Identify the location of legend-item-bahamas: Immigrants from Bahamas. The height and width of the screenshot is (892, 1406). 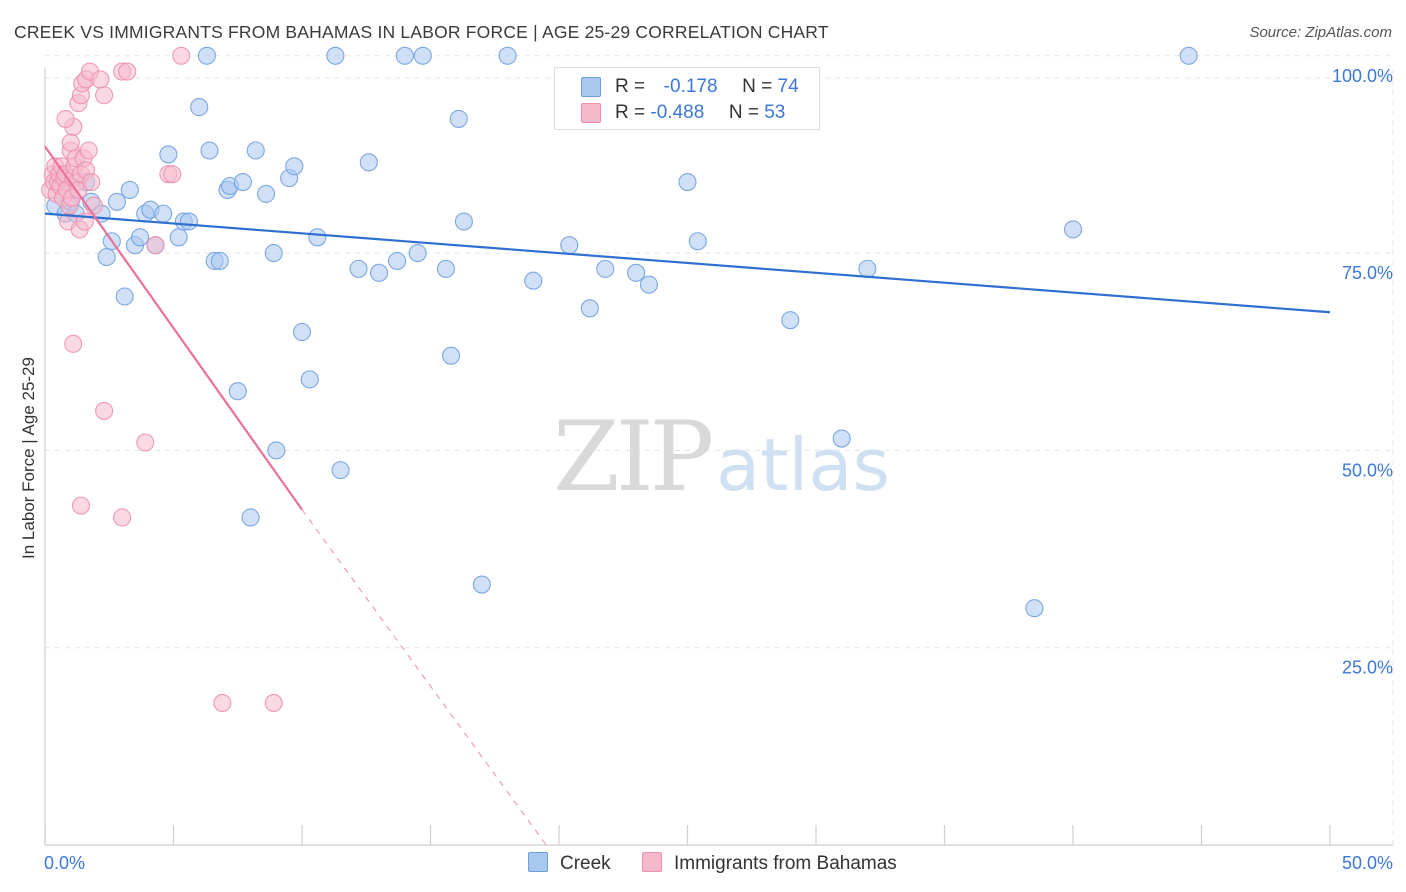
(769, 864).